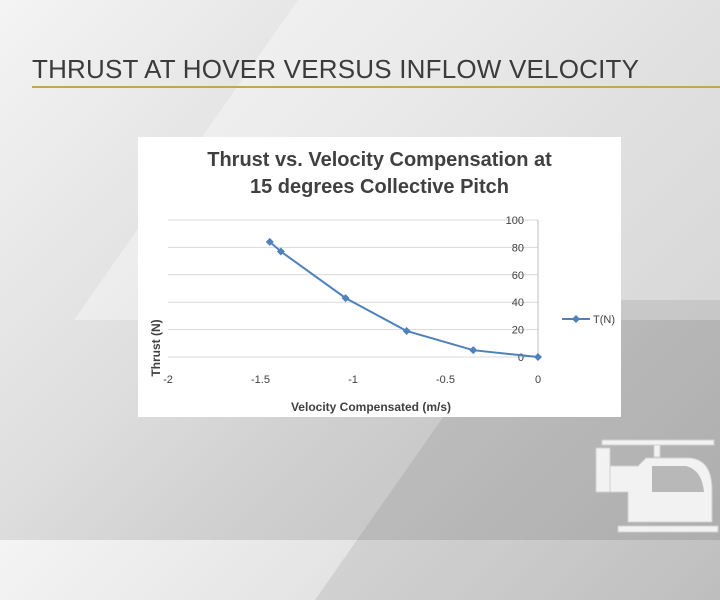 This screenshot has width=720, height=600. What do you see at coordinates (515, 221) in the screenshot?
I see `y-tick-label: 100` at bounding box center [515, 221].